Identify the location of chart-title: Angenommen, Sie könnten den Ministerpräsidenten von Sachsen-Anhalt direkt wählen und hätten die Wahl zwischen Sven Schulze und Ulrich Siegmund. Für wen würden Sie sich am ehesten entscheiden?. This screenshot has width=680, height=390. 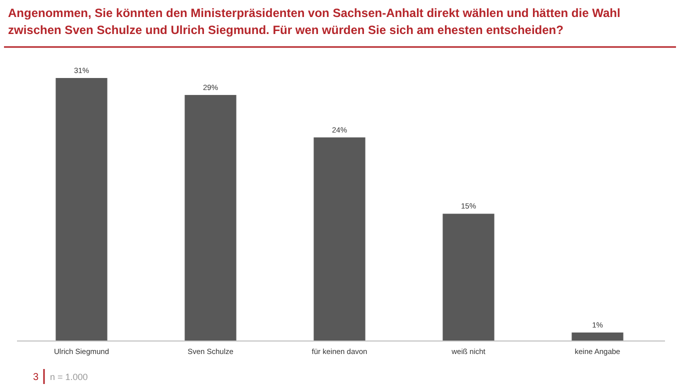
(314, 21).